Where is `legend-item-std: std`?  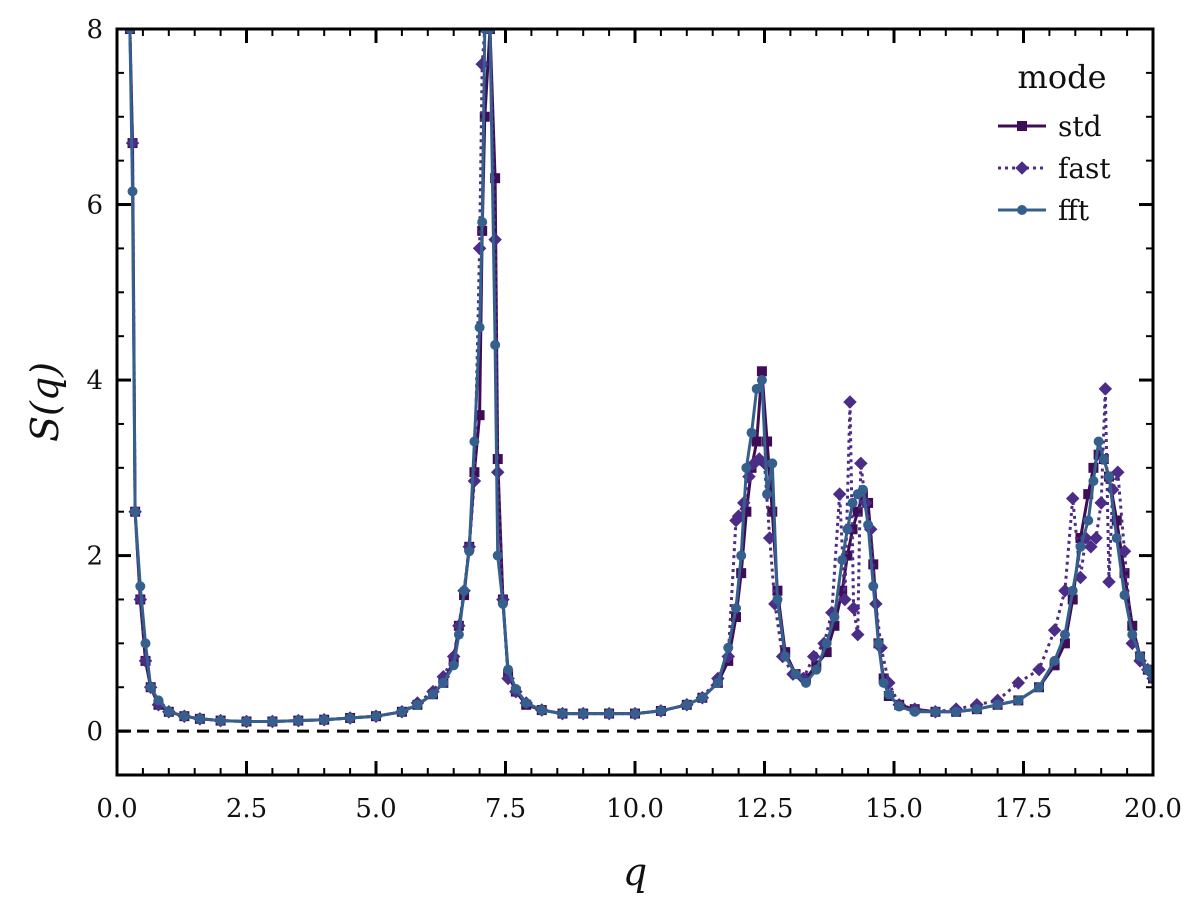 legend-item-std: std is located at coordinates (1050, 126).